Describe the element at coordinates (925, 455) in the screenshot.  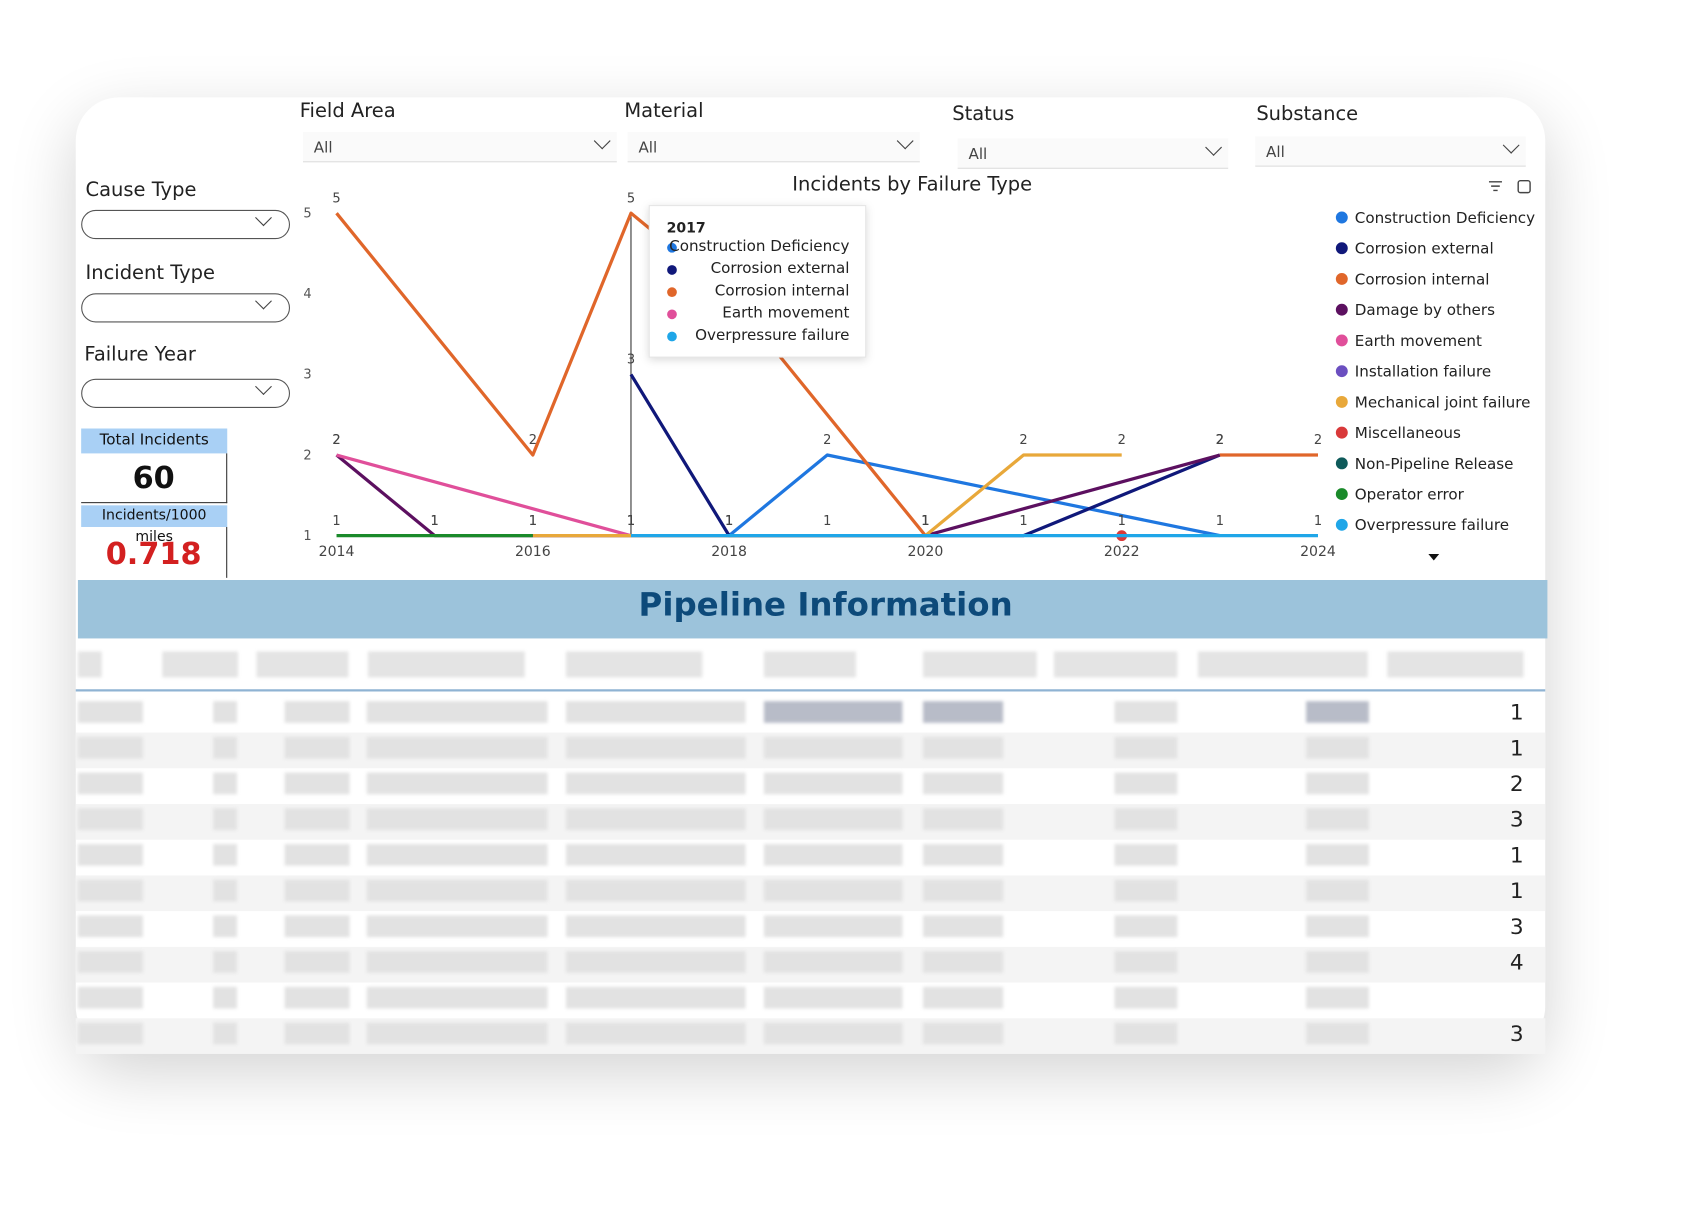
I see `series-line` at that location.